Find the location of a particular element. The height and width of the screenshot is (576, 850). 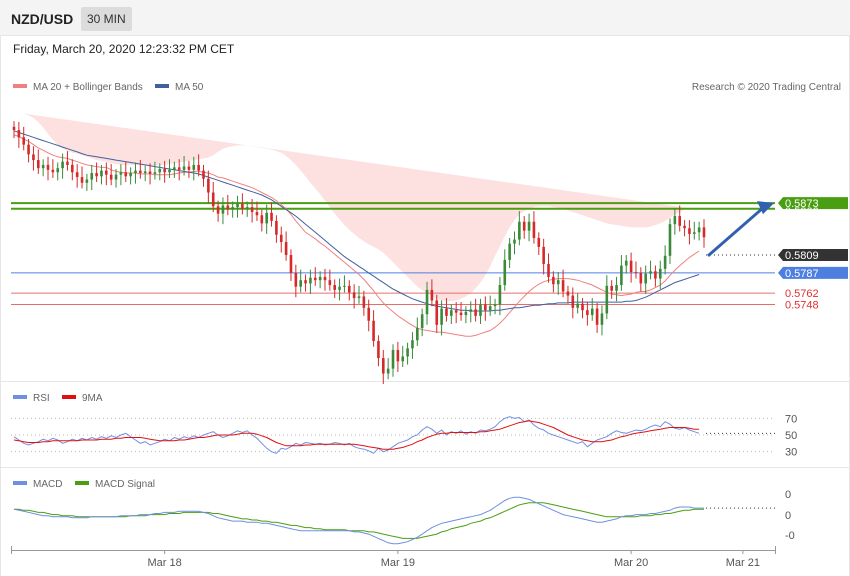

x-axis: Mar 18 Mar 19 Mar 20 Mar 21 is located at coordinates (393, 557).